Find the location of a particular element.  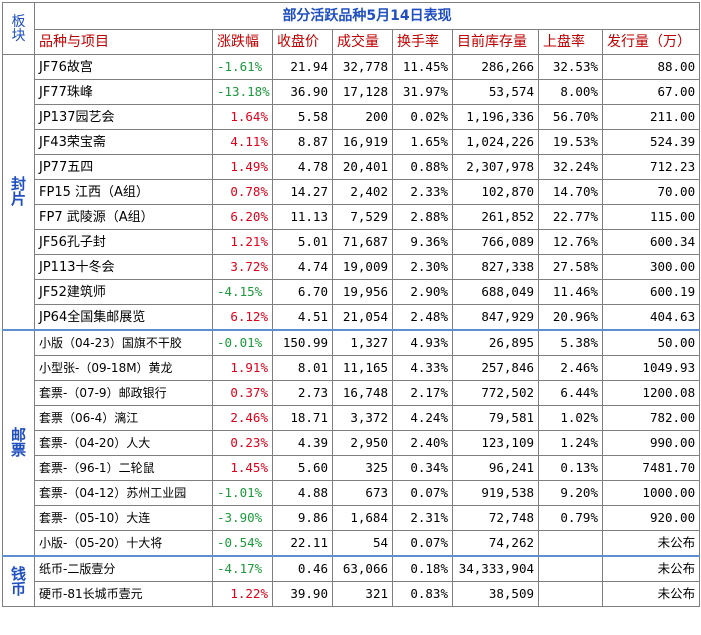

rate-value: 32.24% is located at coordinates (570, 167).